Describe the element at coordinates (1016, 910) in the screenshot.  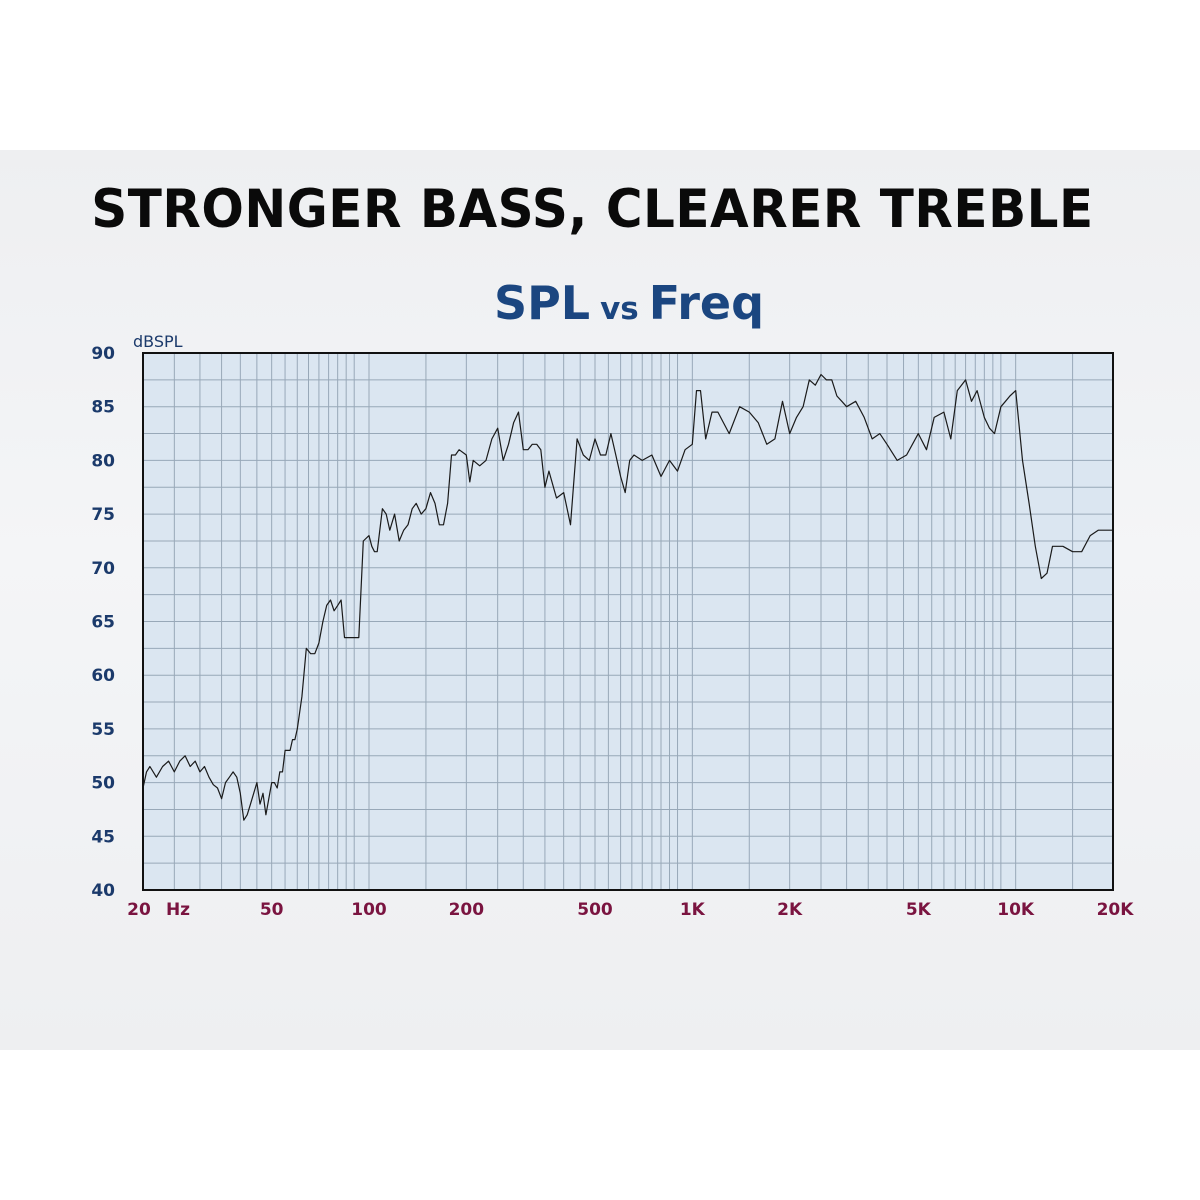
I see `x-tick-label: 10K` at that location.